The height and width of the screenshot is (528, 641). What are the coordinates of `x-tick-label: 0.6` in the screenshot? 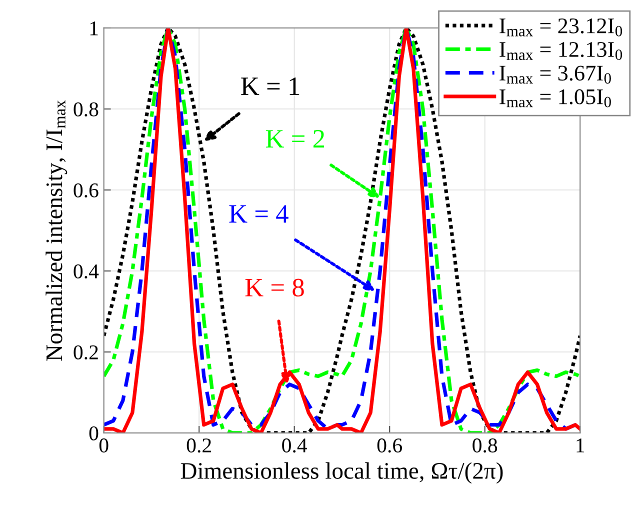 It's located at (389, 445).